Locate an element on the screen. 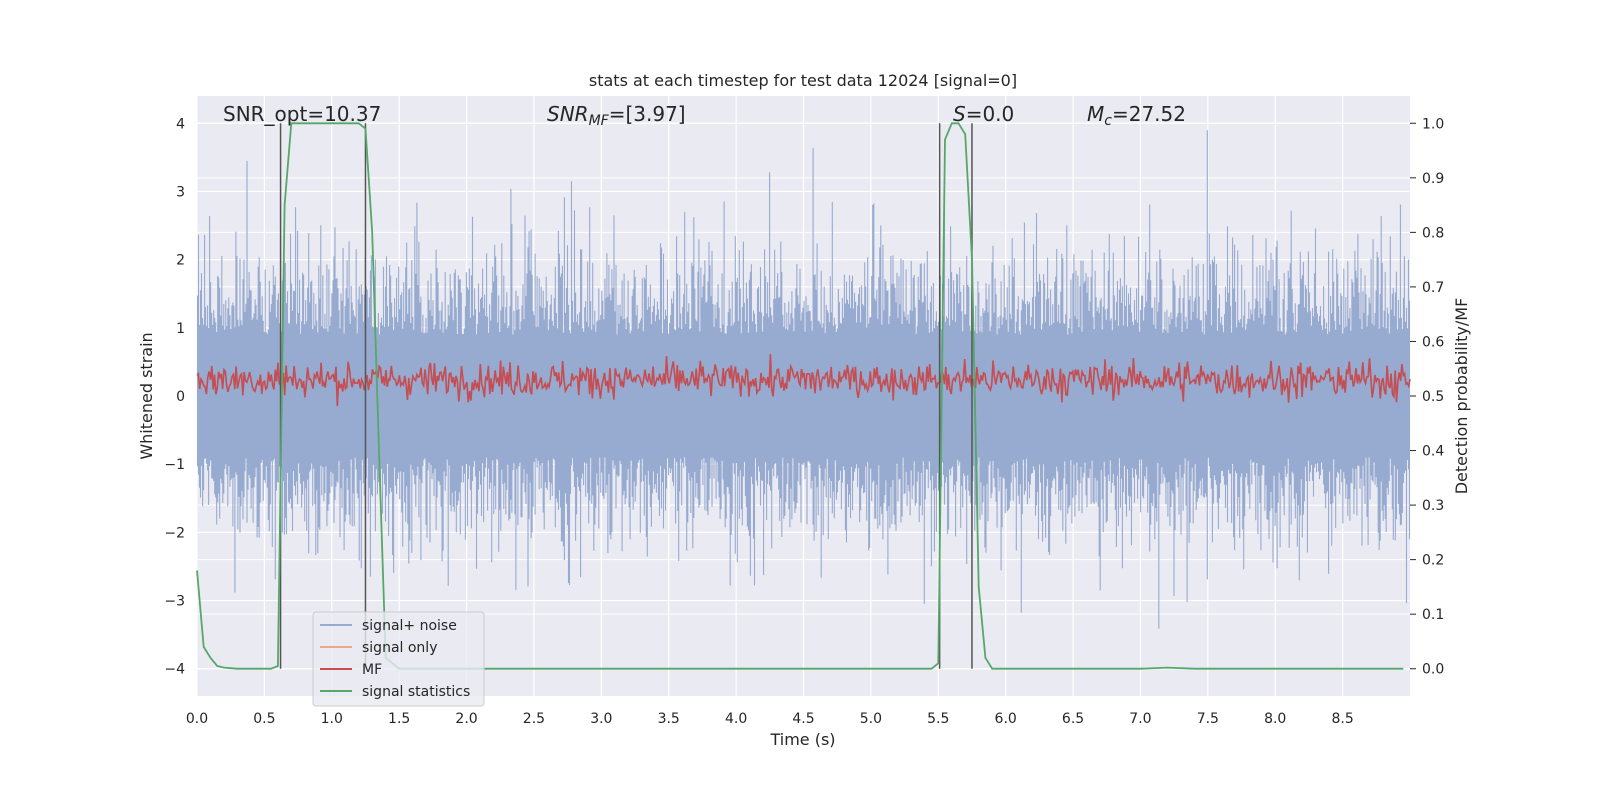 The image size is (1600, 800). mf-line is located at coordinates (803, 380).